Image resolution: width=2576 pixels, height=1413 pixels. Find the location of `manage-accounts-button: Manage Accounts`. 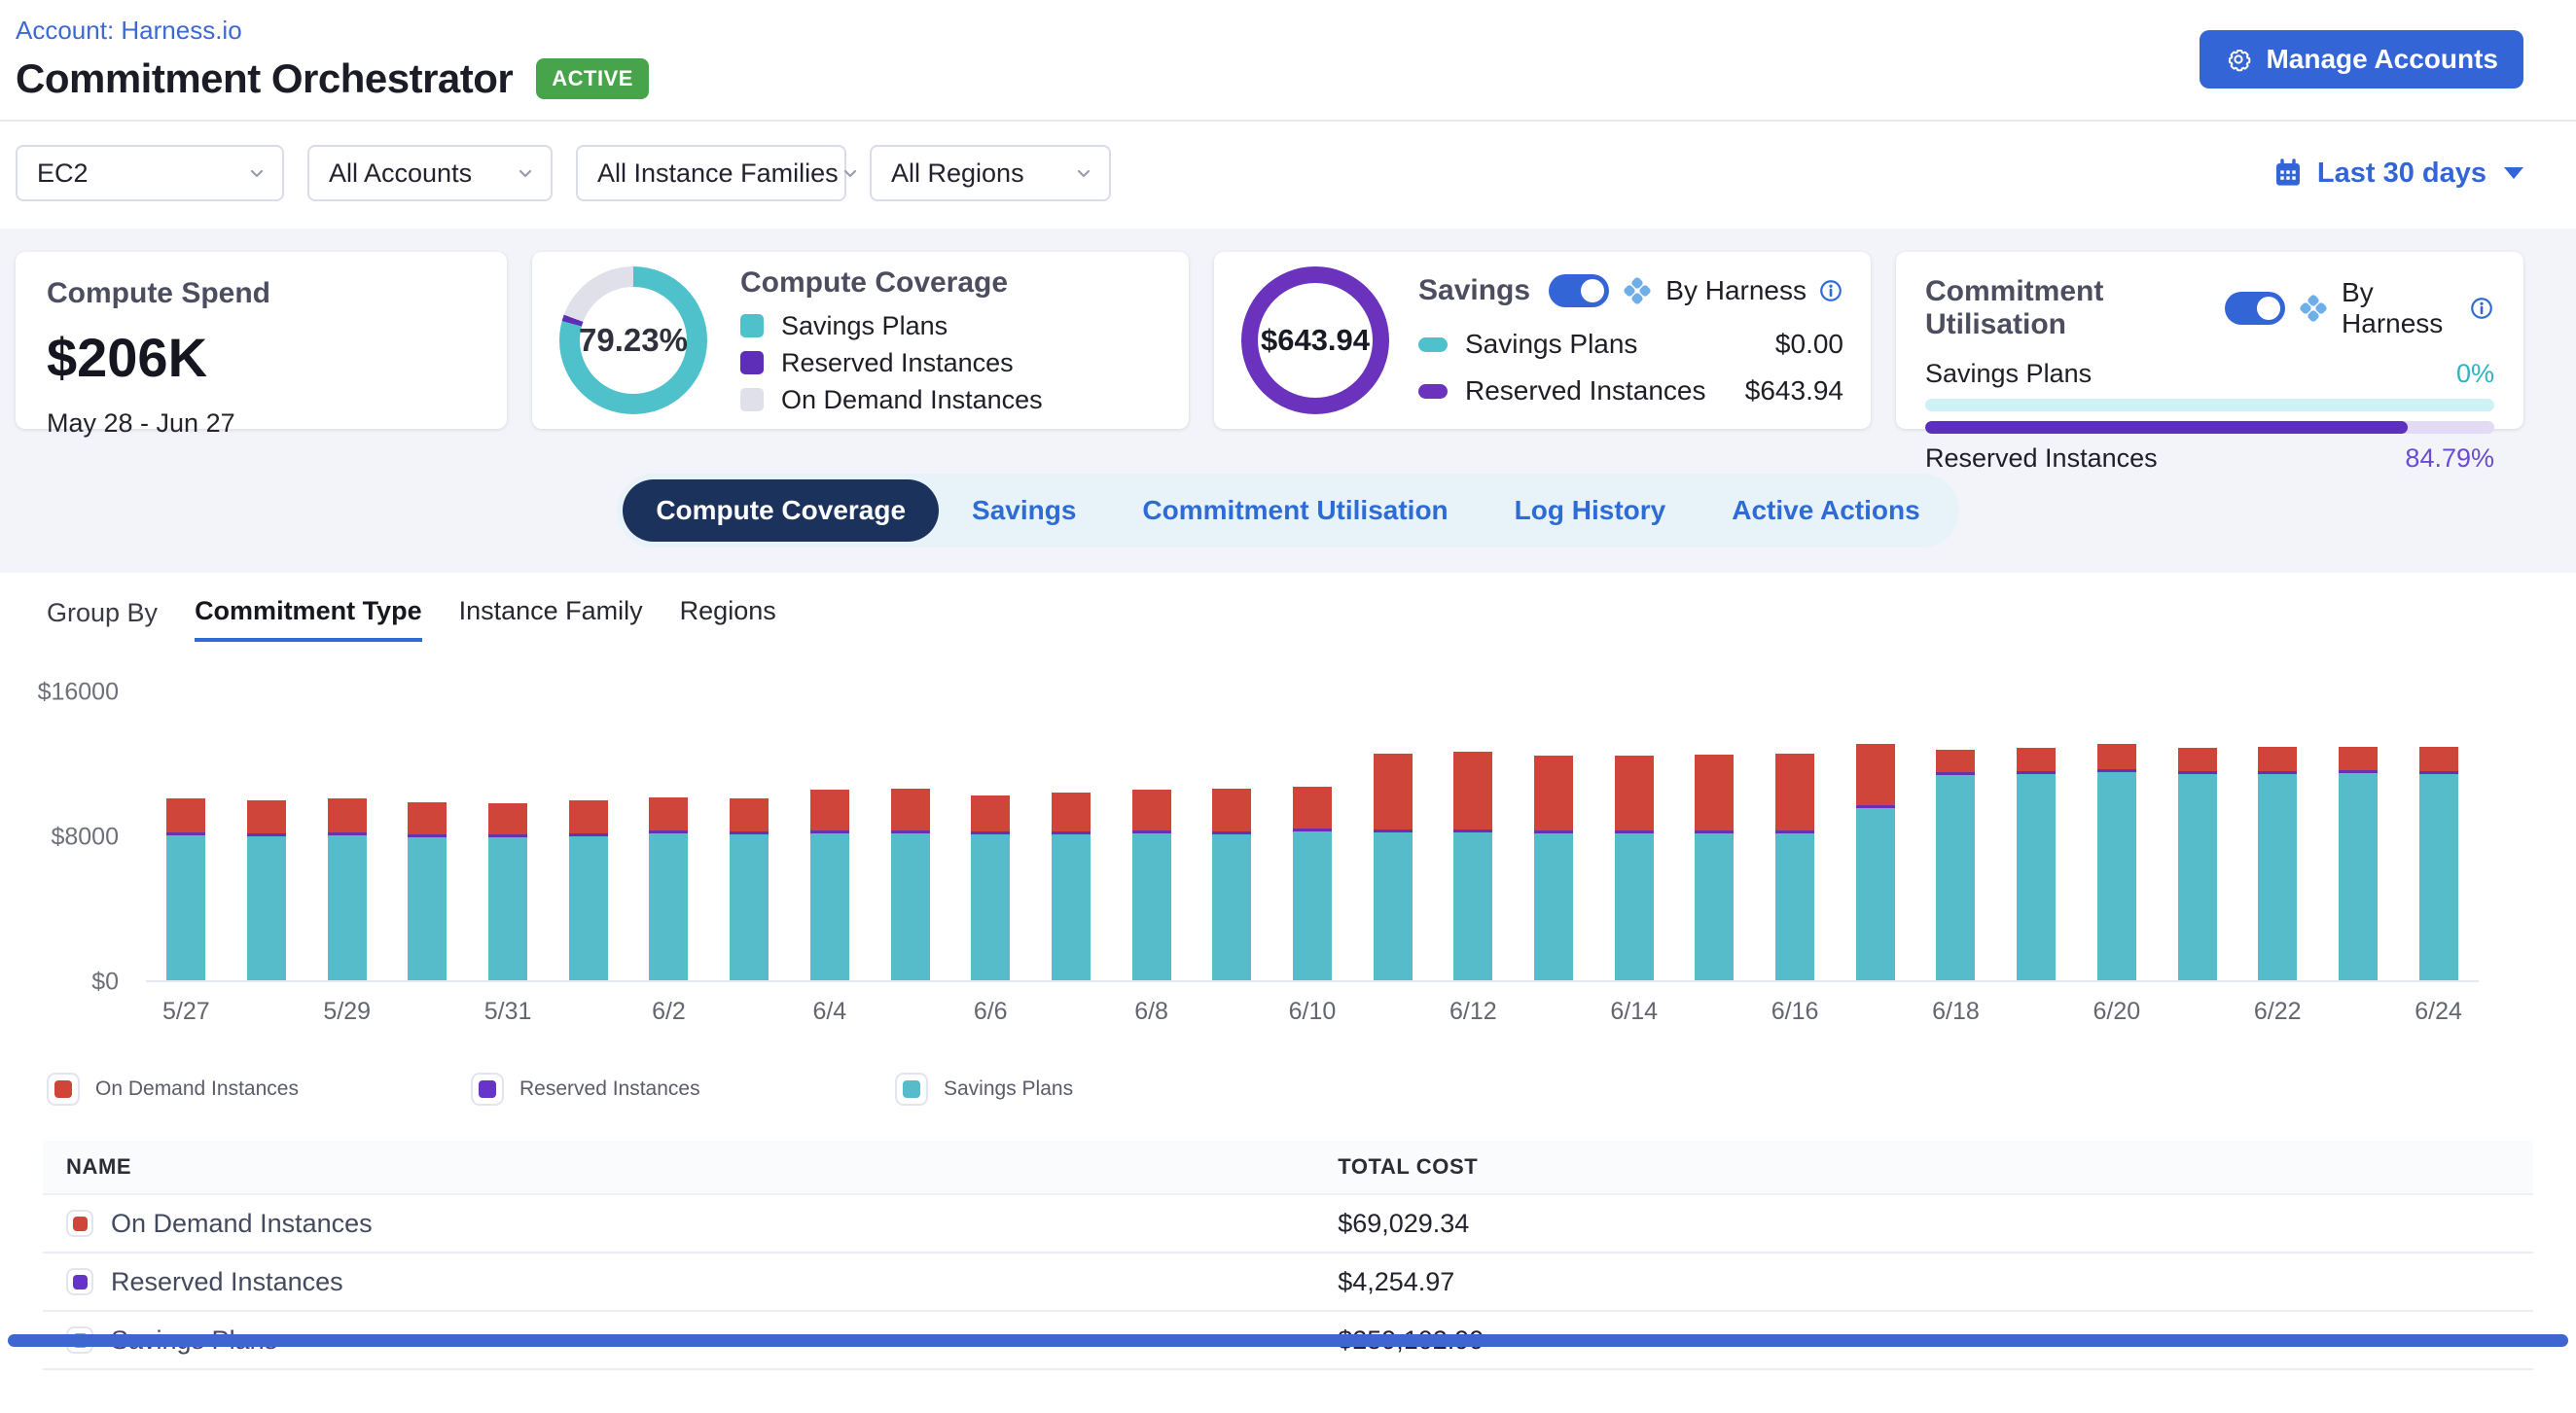

manage-accounts-button: Manage Accounts is located at coordinates (2361, 59).